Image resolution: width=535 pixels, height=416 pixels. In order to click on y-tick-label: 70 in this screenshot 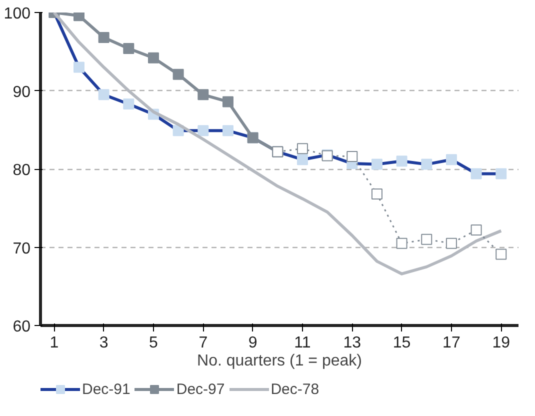, I will do `click(21, 249)`.